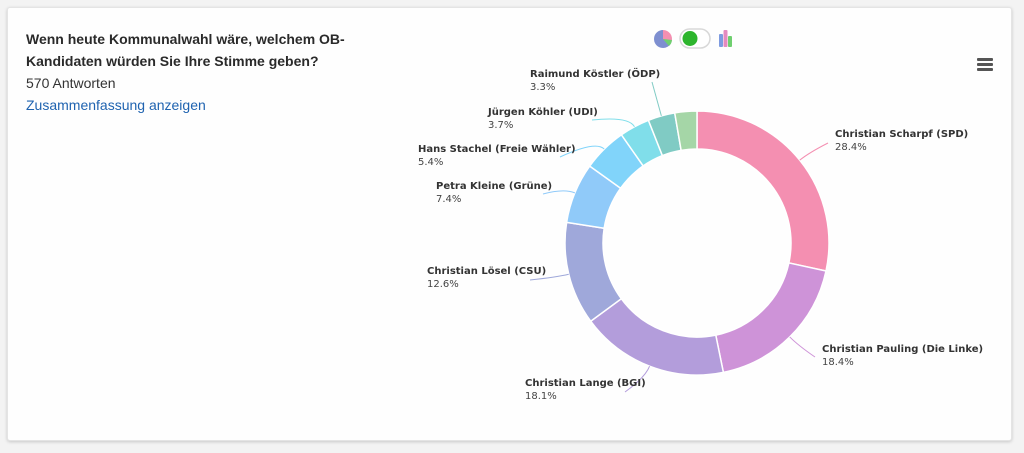 Image resolution: width=1024 pixels, height=453 pixels. Describe the element at coordinates (497, 149) in the screenshot. I see `slice-label: Hans Stachel (Freie Wähler)` at that location.